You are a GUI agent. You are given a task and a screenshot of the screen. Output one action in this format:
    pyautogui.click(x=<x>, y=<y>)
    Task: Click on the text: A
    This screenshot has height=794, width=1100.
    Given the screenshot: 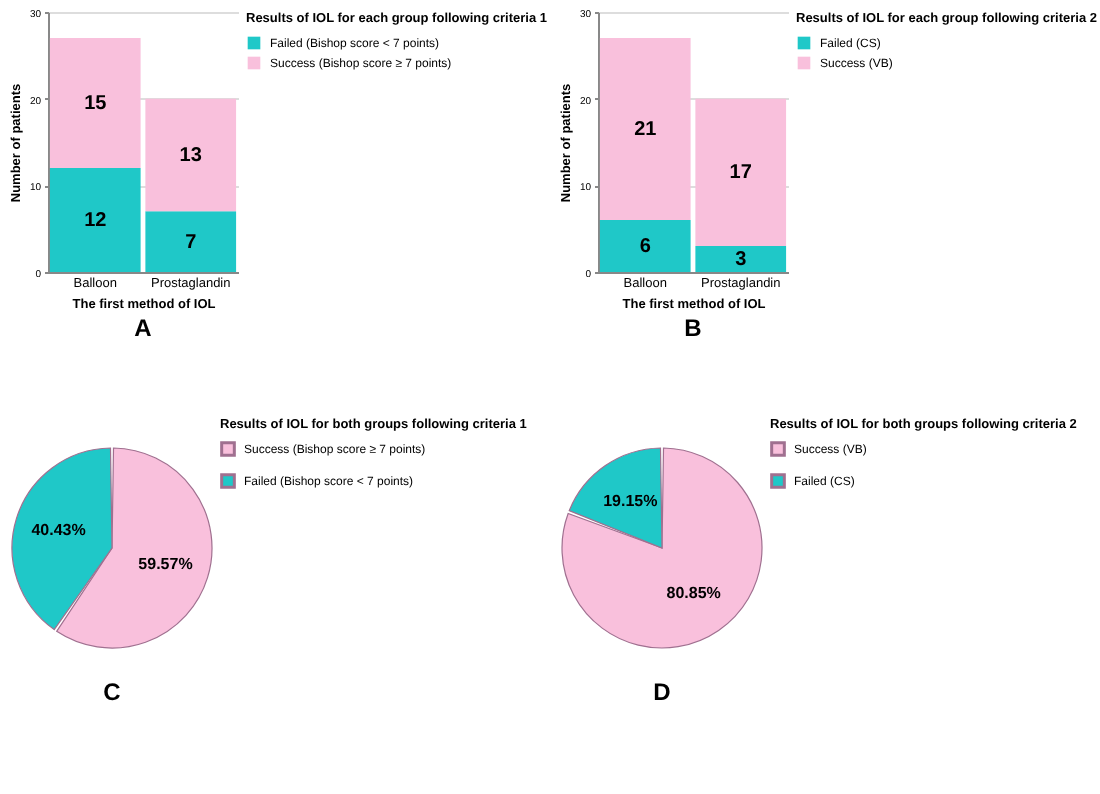 What is the action you would take?
    pyautogui.click(x=143, y=328)
    